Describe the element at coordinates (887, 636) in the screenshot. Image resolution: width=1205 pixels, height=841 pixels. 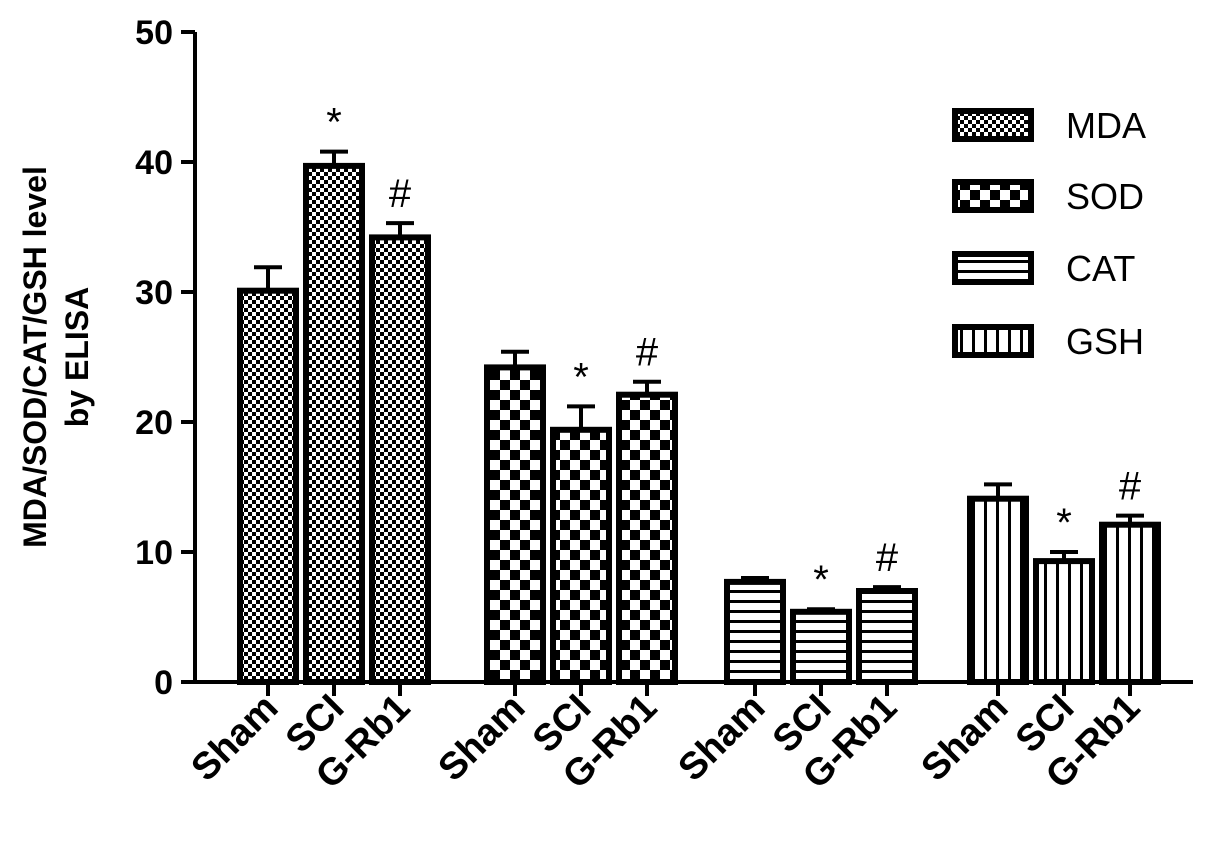
I see `bar-cat-g-rb1` at that location.